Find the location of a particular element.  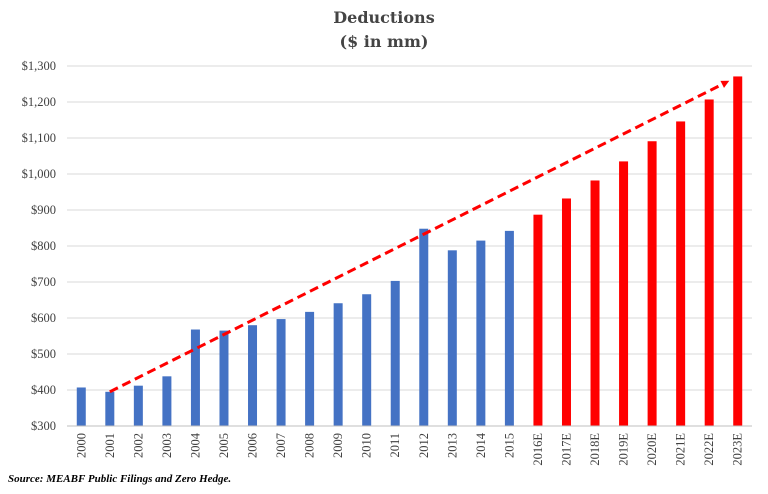

x-tick-label: 2020E is located at coordinates (652, 449).